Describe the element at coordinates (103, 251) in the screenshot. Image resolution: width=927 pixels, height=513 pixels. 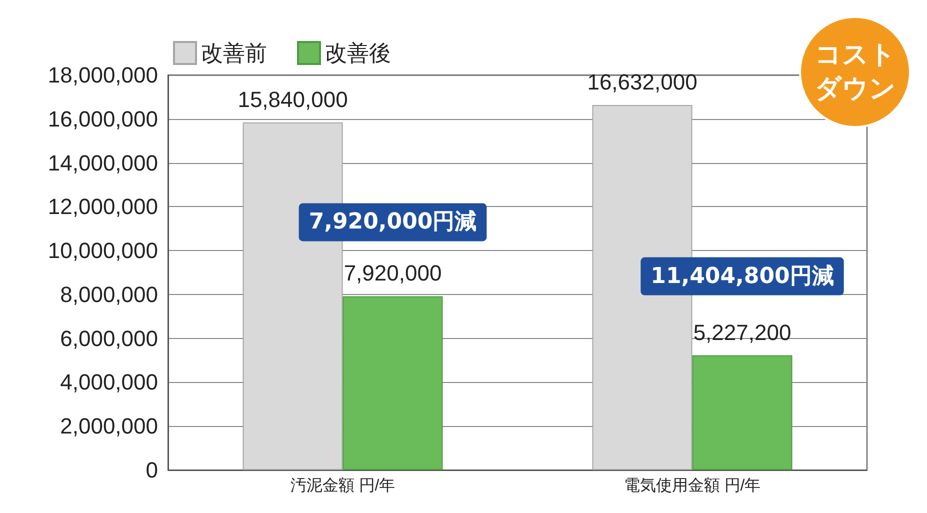
I see `y-tick-label: 10,000,000` at that location.